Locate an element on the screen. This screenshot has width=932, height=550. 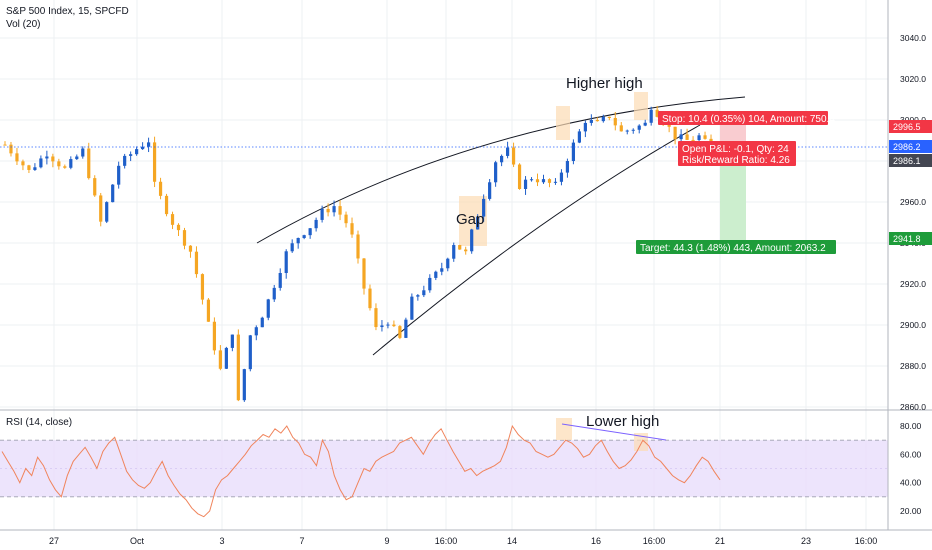
time-axis: 27 Oct 3 7 9 16:00 14 16 16:00 21 23 16:00 is located at coordinates (463, 541).